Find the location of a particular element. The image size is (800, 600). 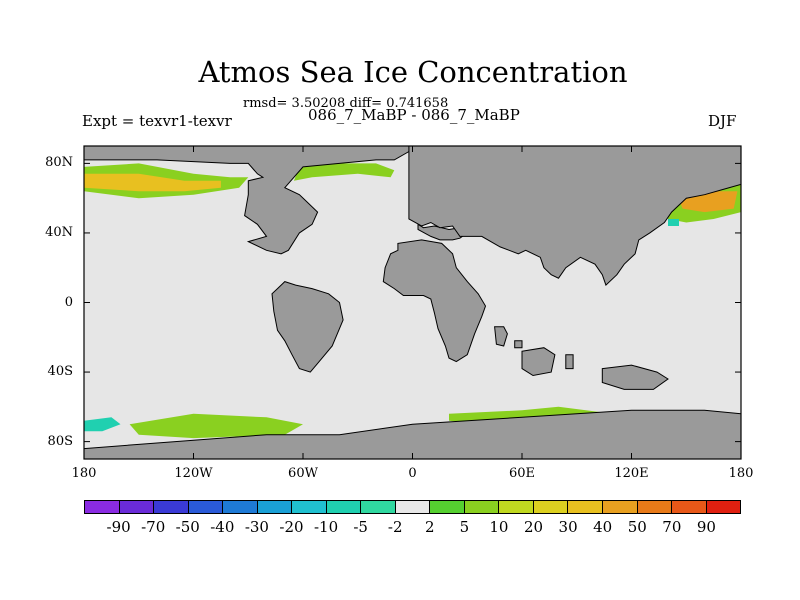

lon-label-1: 120W is located at coordinates (193, 473).